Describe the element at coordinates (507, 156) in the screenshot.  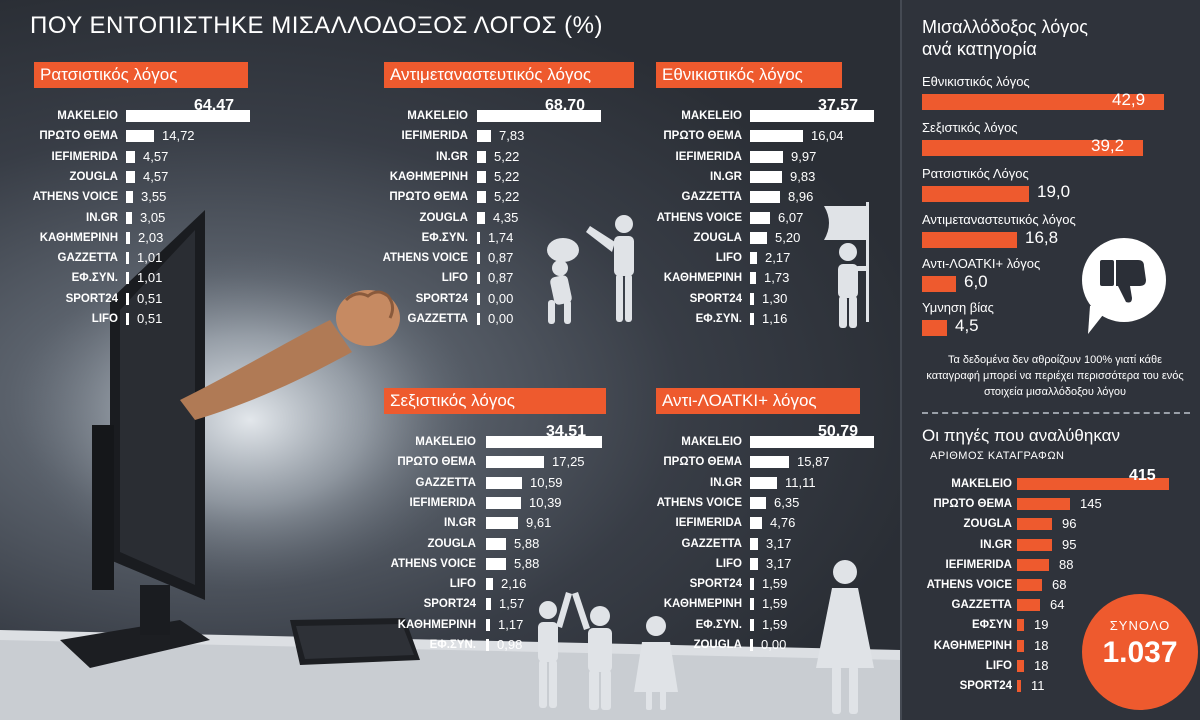
I see `bar-value: 5,22` at that location.